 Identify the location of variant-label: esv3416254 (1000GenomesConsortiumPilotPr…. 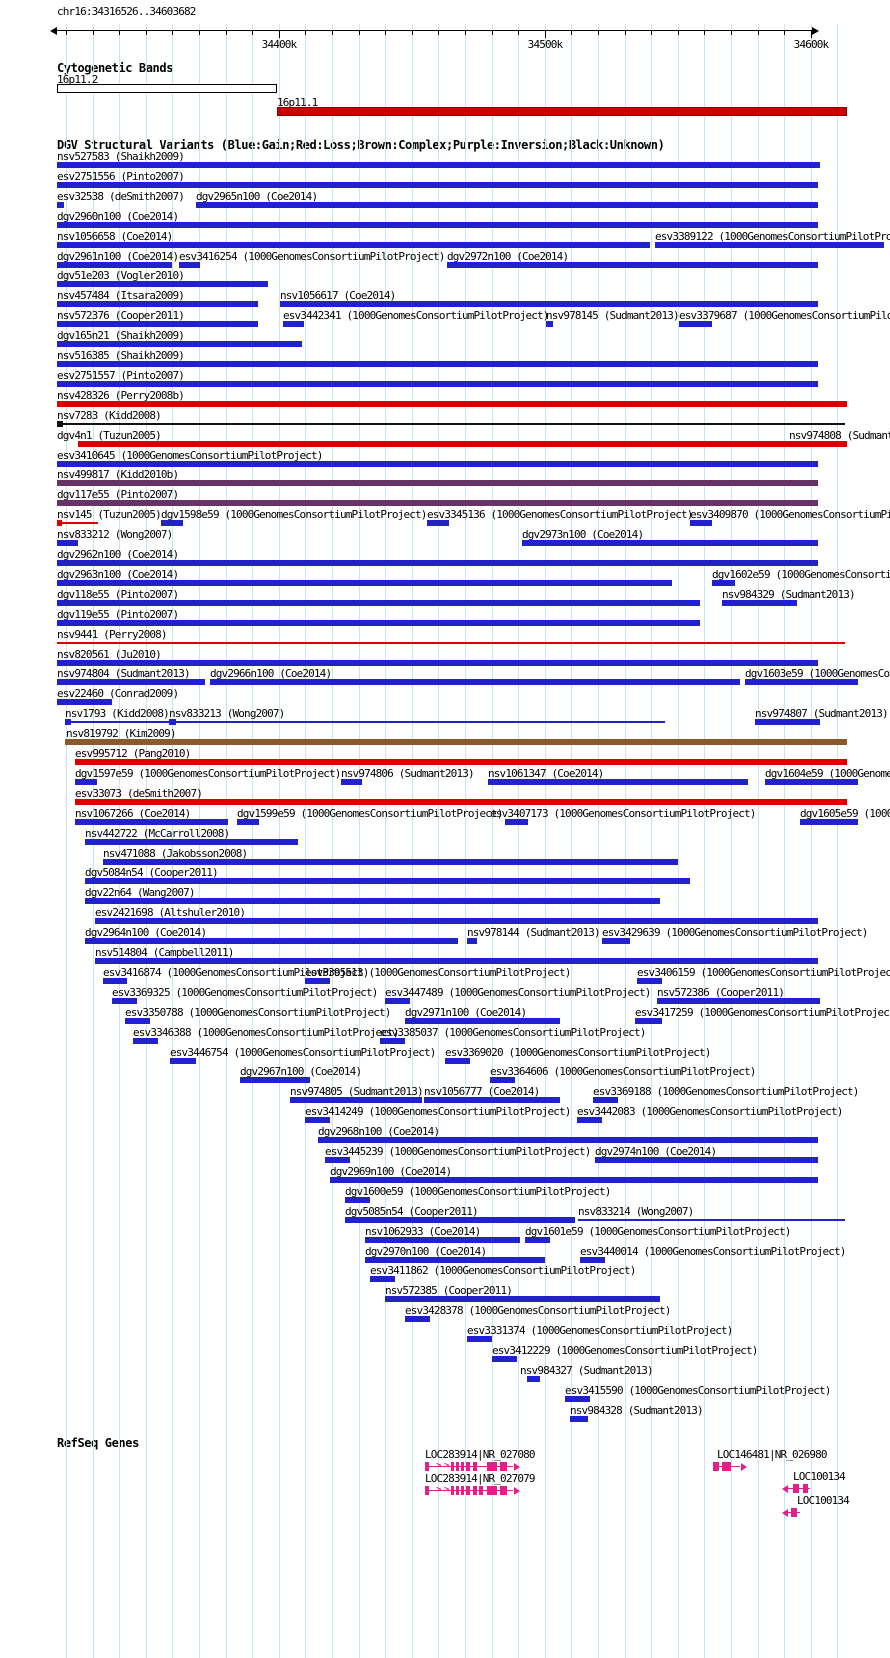
(312, 256).